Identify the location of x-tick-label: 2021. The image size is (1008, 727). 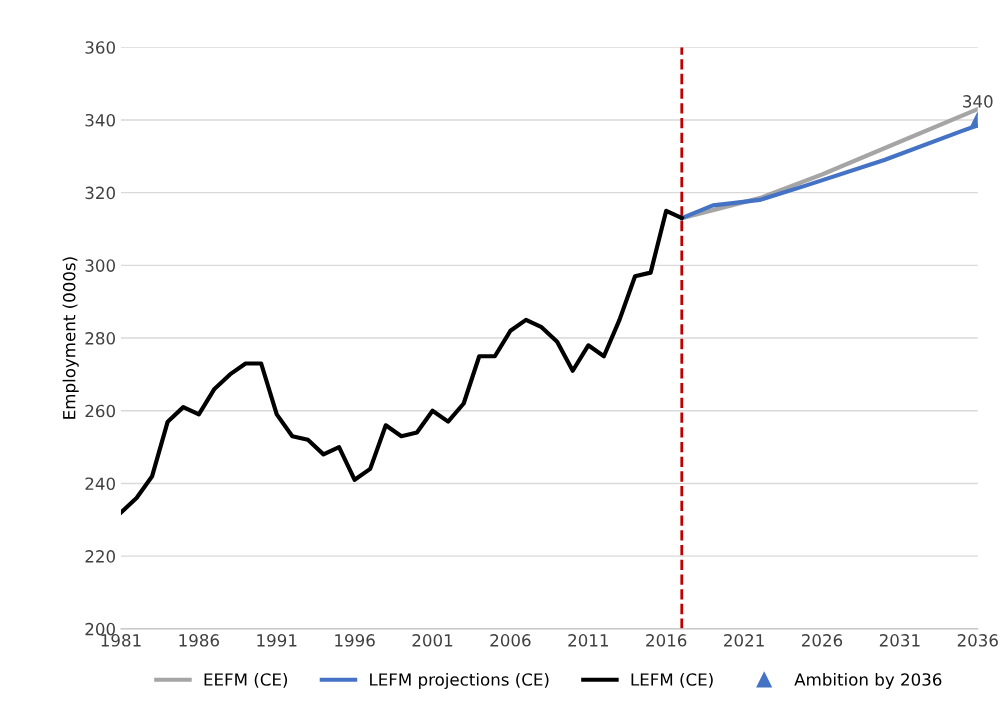
(744, 640).